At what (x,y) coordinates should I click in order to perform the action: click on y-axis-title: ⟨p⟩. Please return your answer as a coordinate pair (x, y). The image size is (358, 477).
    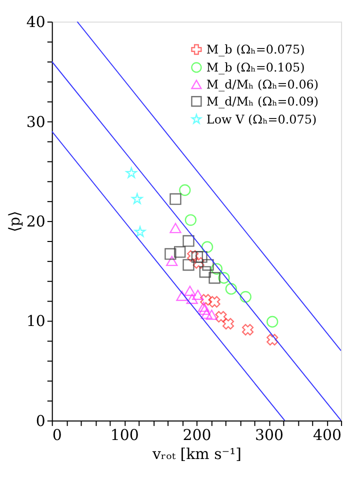
    Looking at the image, I should click on (14, 221).